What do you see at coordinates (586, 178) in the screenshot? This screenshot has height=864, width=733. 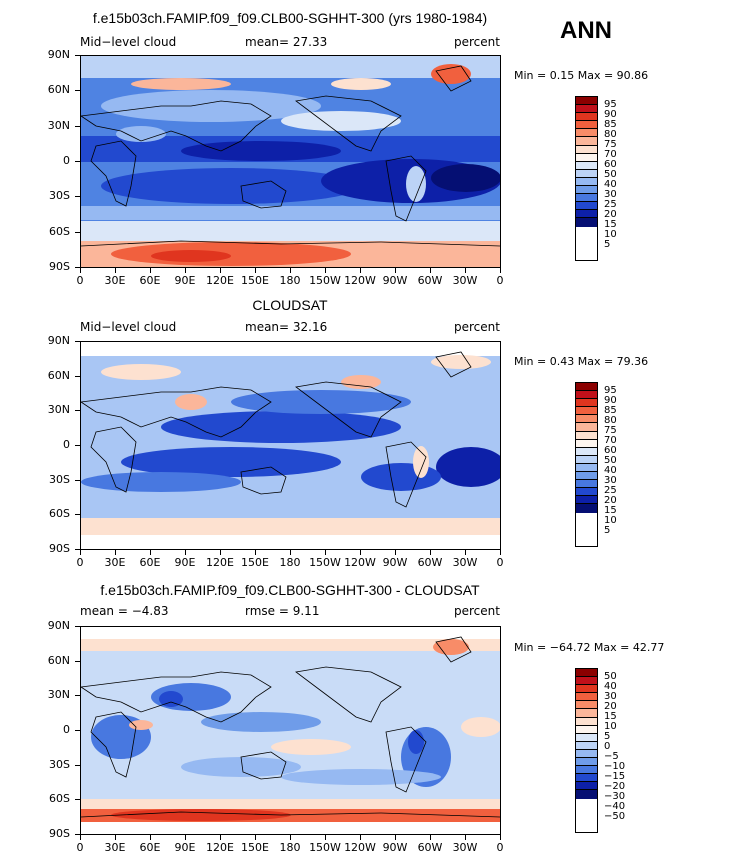 I see `panel-1-colorbar` at bounding box center [586, 178].